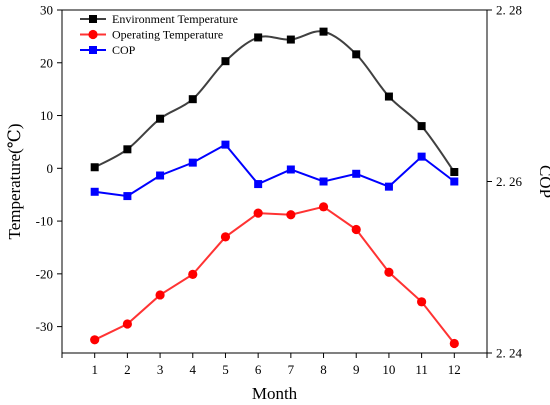 This screenshot has height=405, width=550. Describe the element at coordinates (44, 326) in the screenshot. I see `y-tick-label: -30` at that location.